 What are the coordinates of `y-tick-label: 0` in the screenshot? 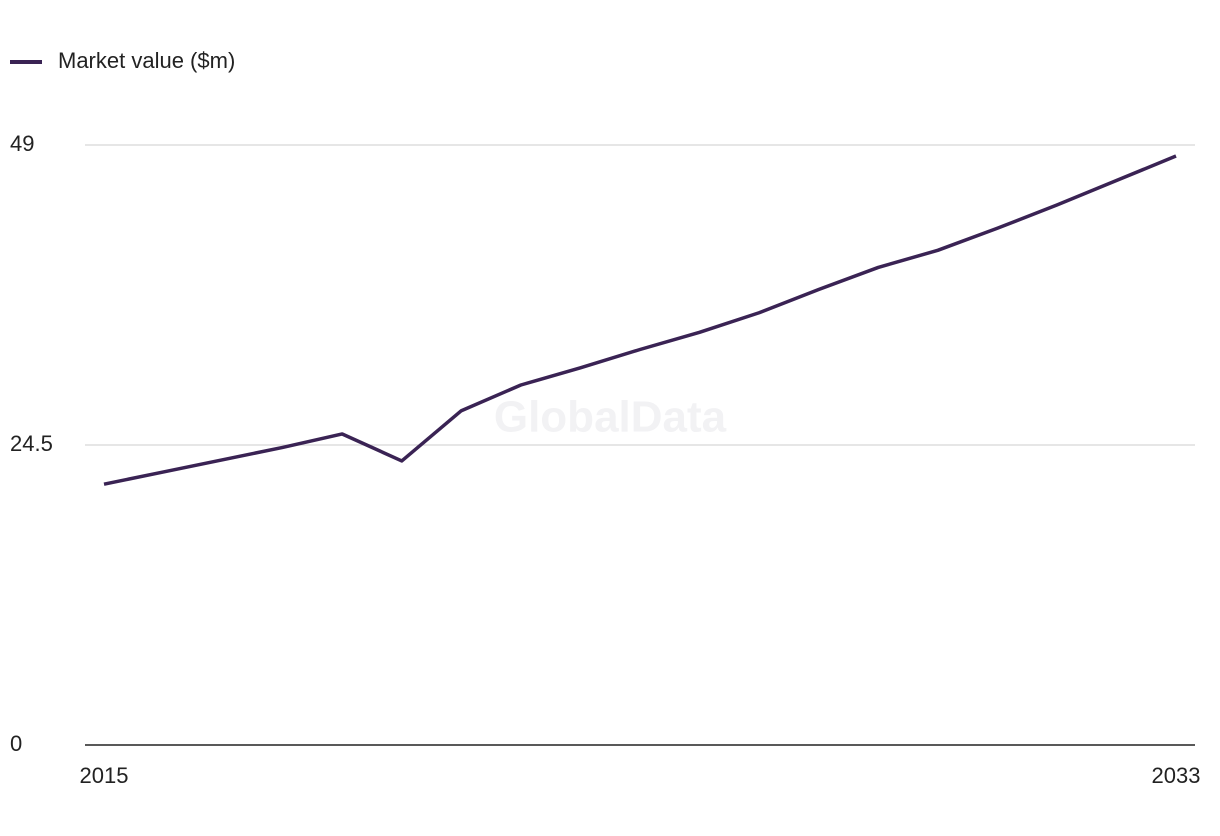 It's located at (16, 743).